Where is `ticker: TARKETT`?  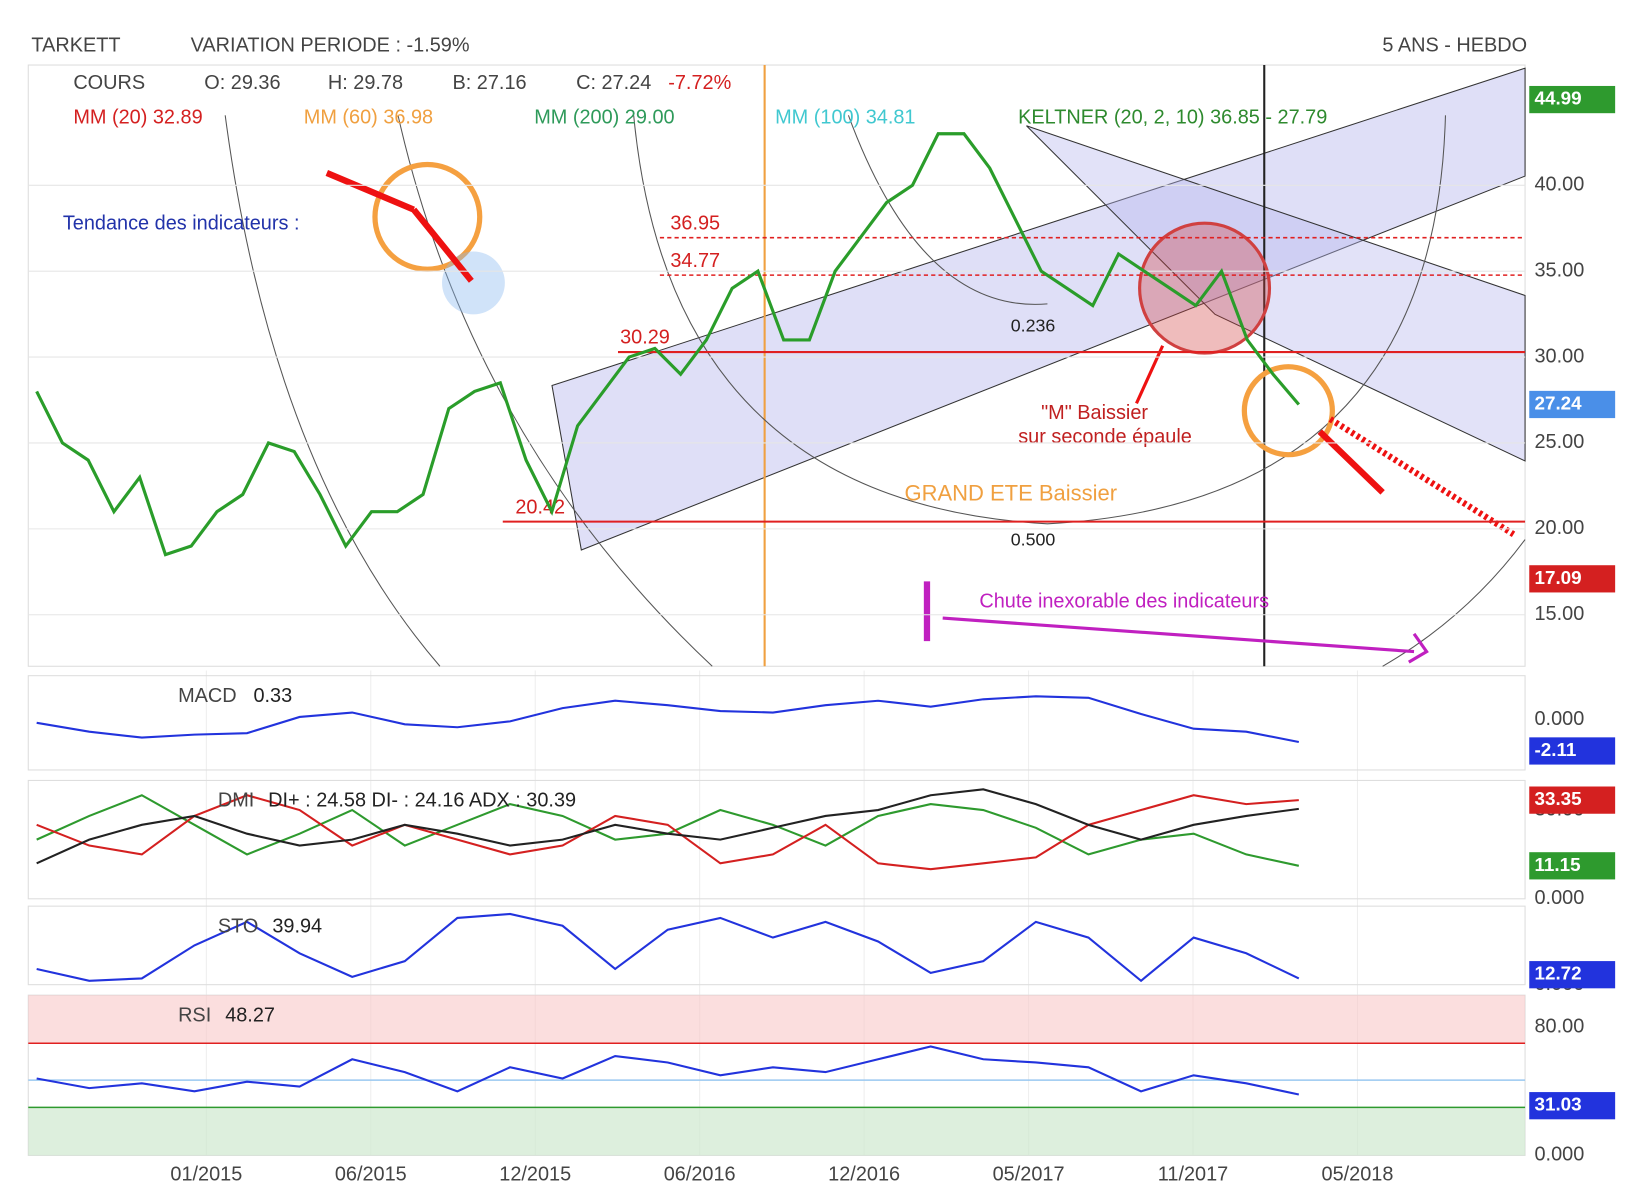 ticker: TARKETT is located at coordinates (75, 45).